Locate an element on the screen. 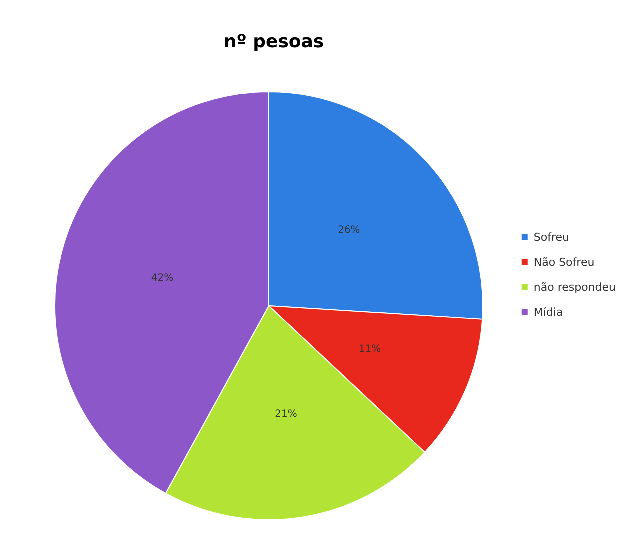 The height and width of the screenshot is (550, 629). chart-title: nº pesoas is located at coordinates (274, 42).